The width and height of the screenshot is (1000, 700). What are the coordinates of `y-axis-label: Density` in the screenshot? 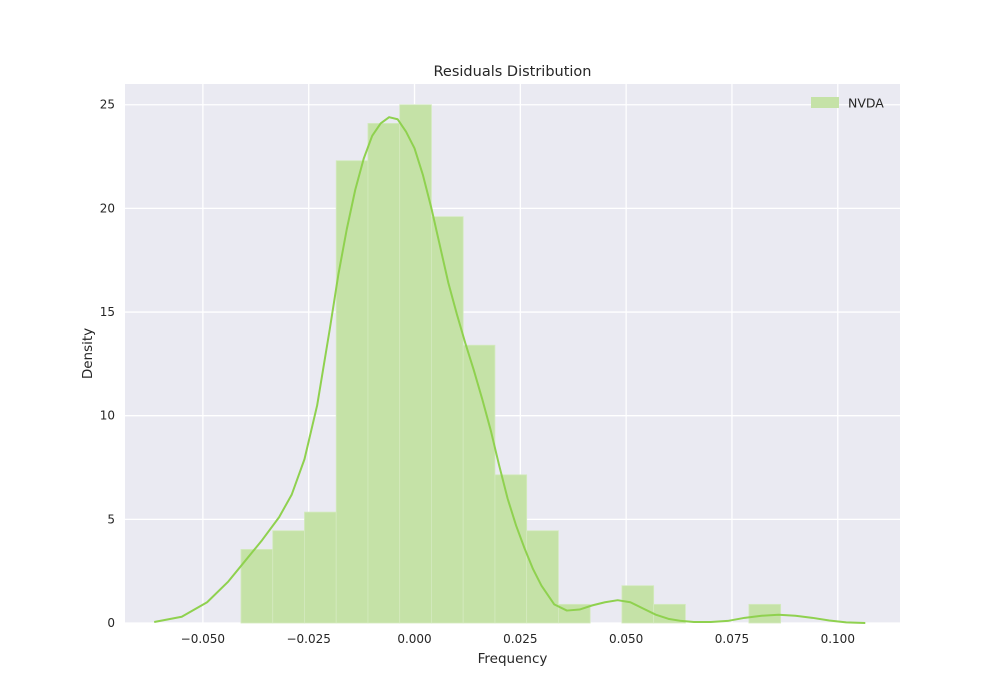 It's located at (88, 353).